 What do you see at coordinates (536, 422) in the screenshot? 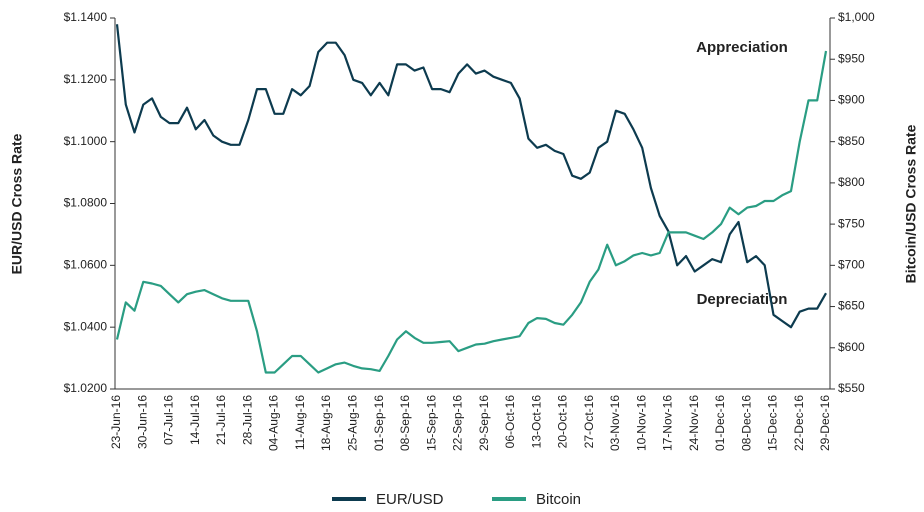
I see `x-tick-label: 13-Oct-16` at bounding box center [536, 422].